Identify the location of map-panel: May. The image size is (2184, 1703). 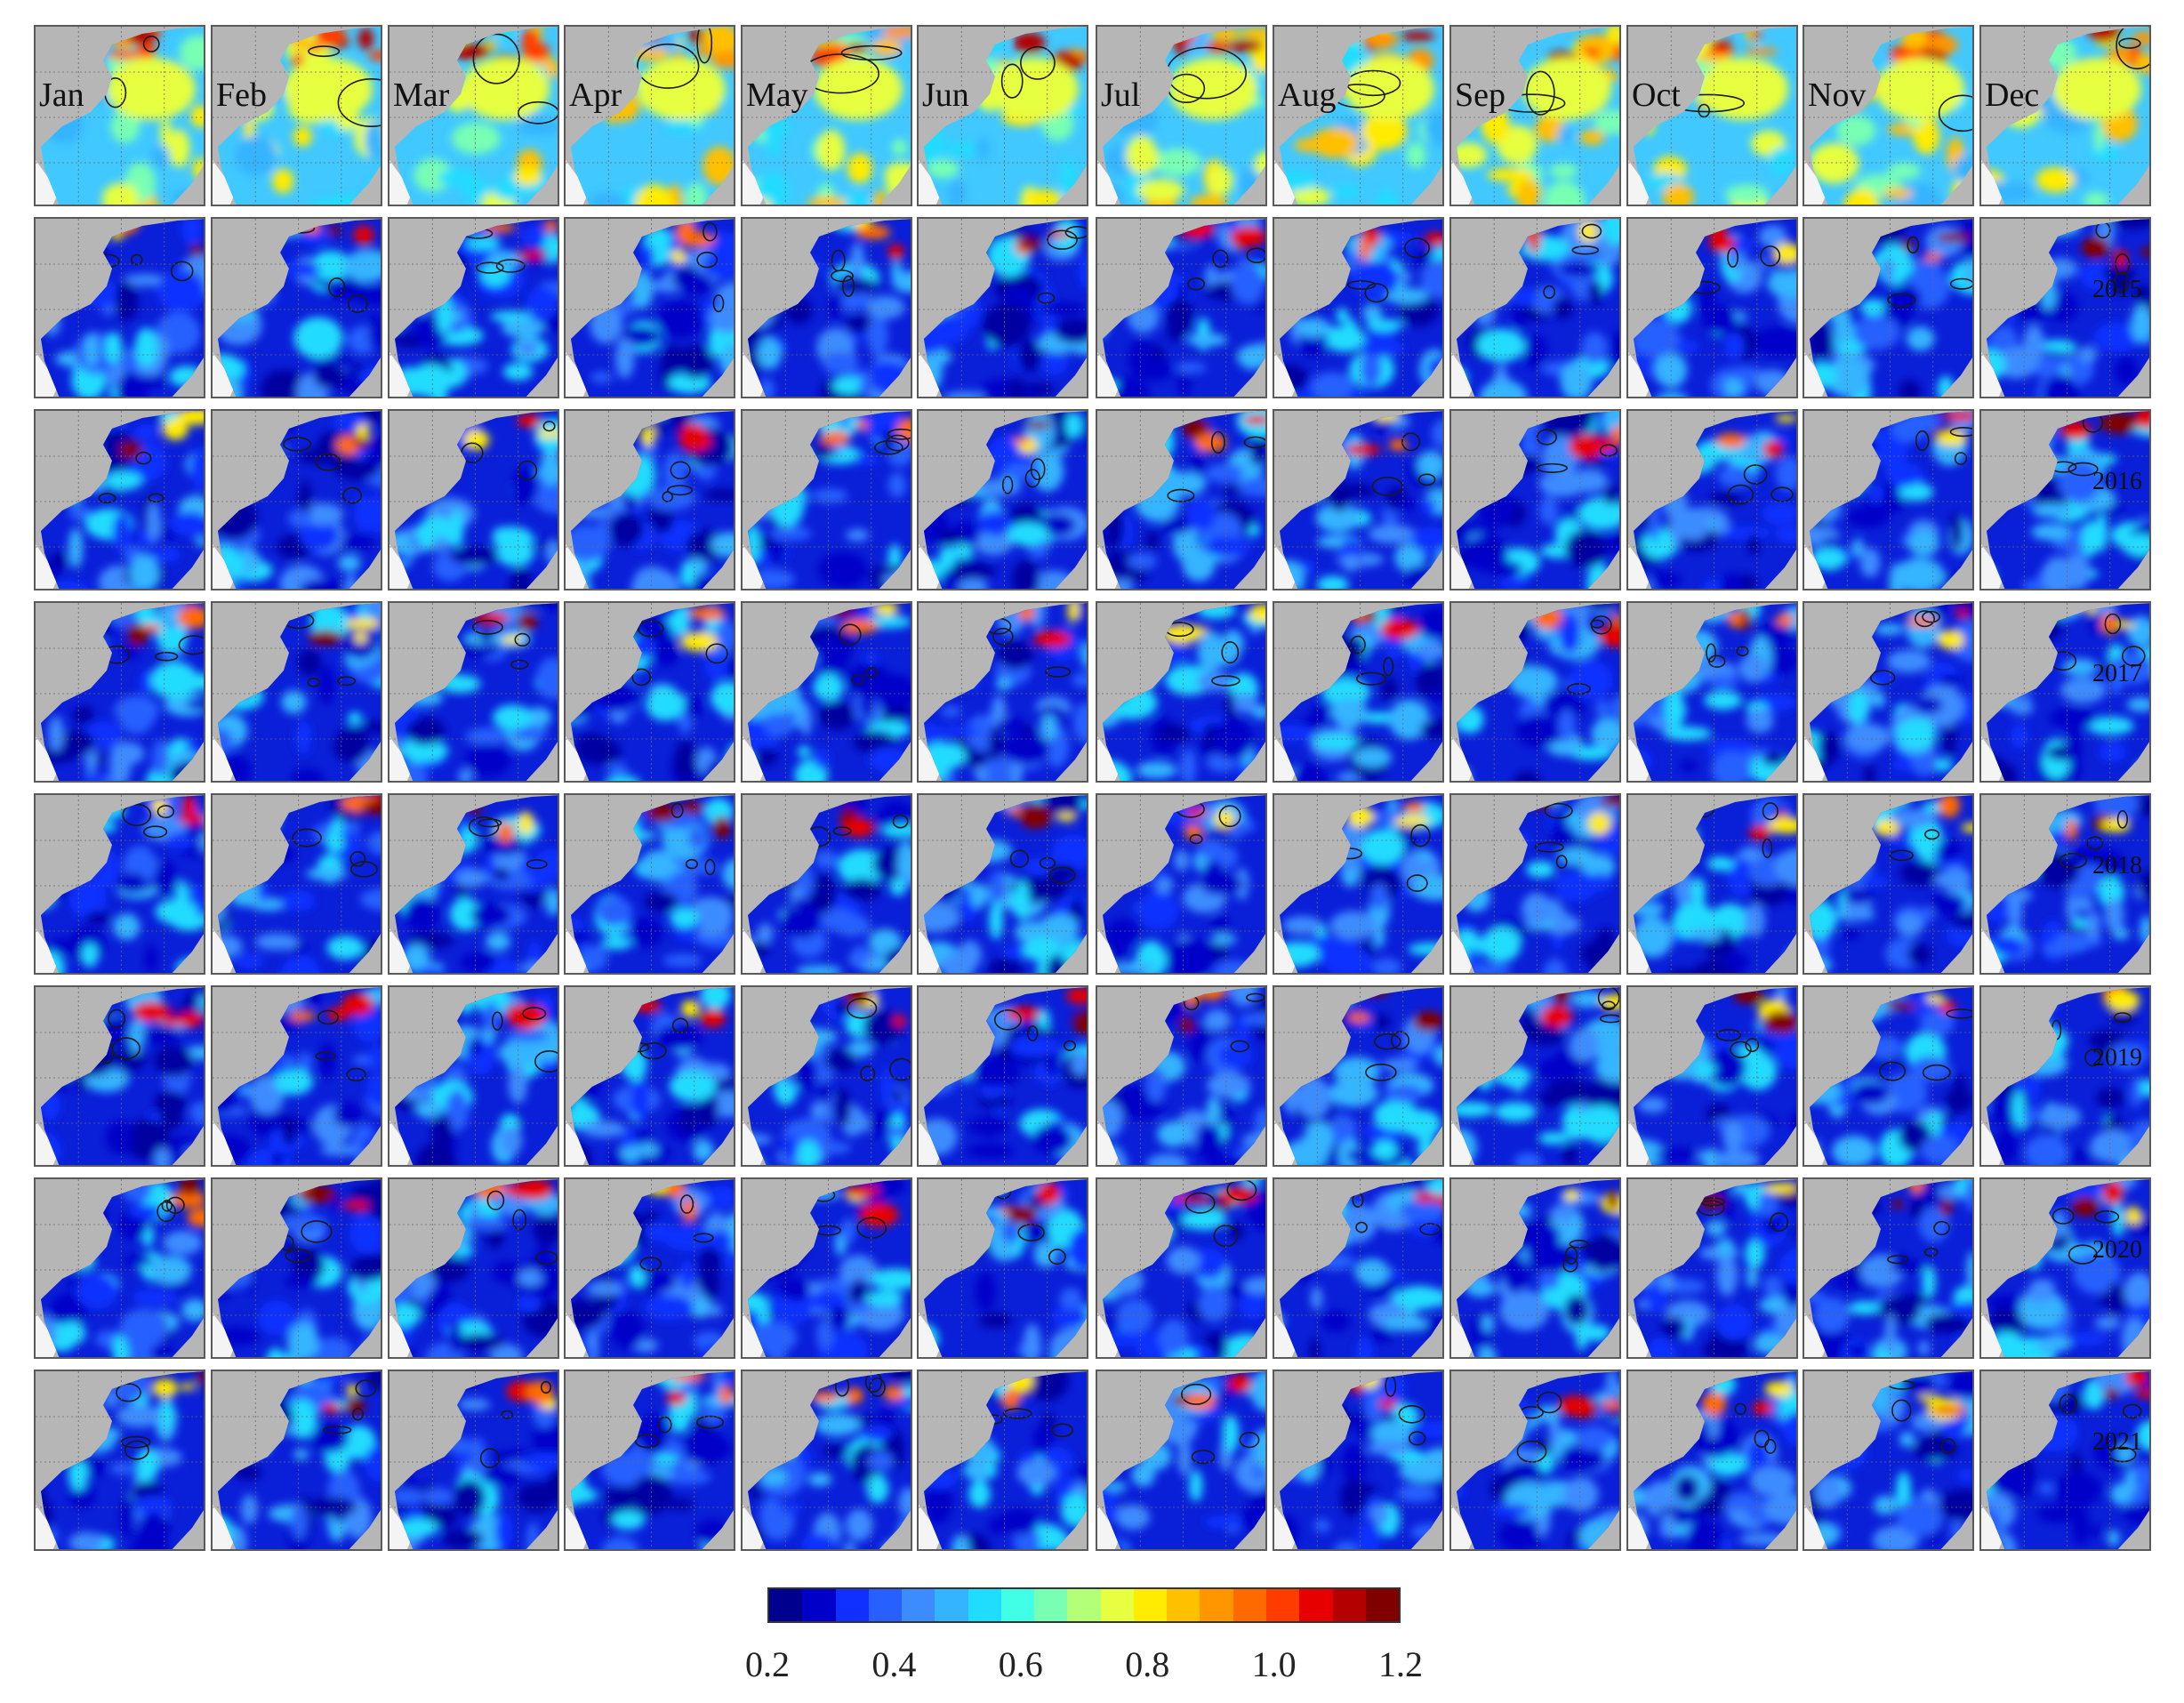
(826, 115).